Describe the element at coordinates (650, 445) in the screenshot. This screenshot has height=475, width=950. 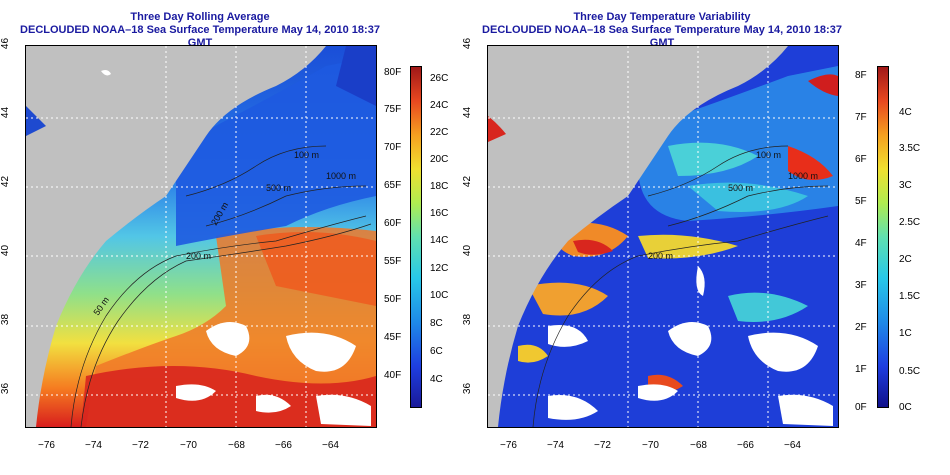
I see `right-xtick-70: −70` at that location.